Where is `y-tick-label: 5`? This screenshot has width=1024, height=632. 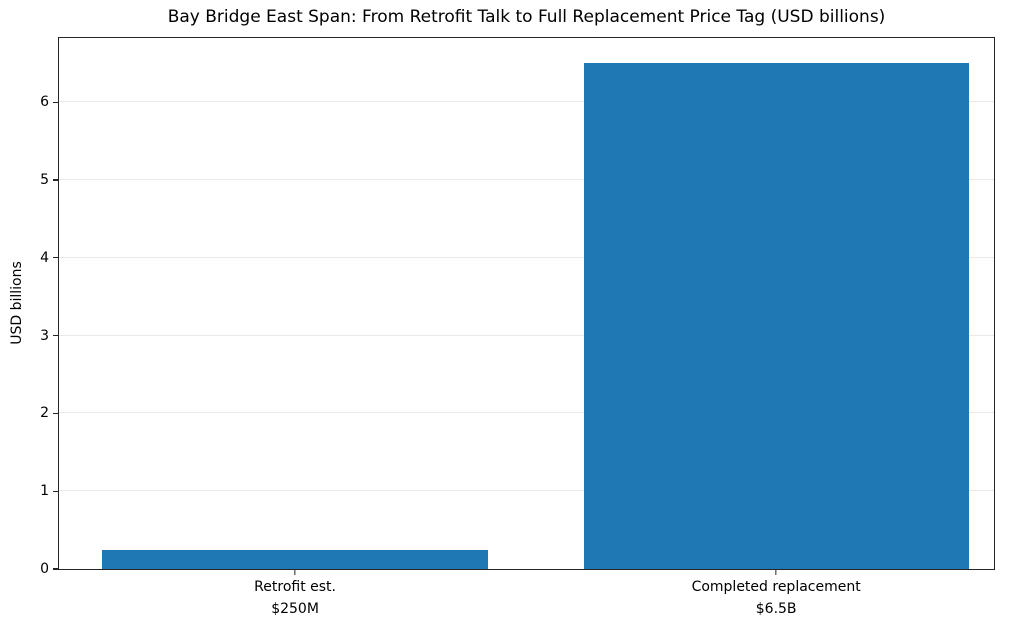
y-tick-label: 5 is located at coordinates (44, 180).